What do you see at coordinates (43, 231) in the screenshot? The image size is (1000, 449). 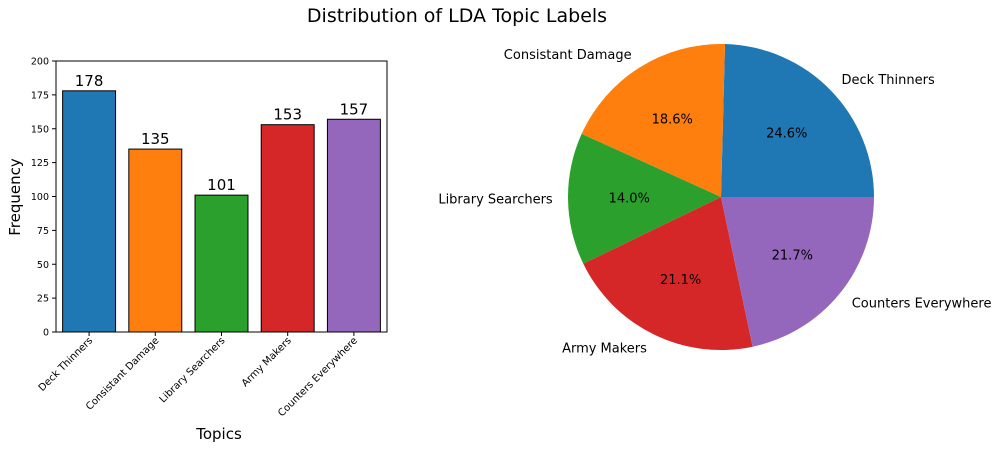 I see `y-tick-label: 75` at bounding box center [43, 231].